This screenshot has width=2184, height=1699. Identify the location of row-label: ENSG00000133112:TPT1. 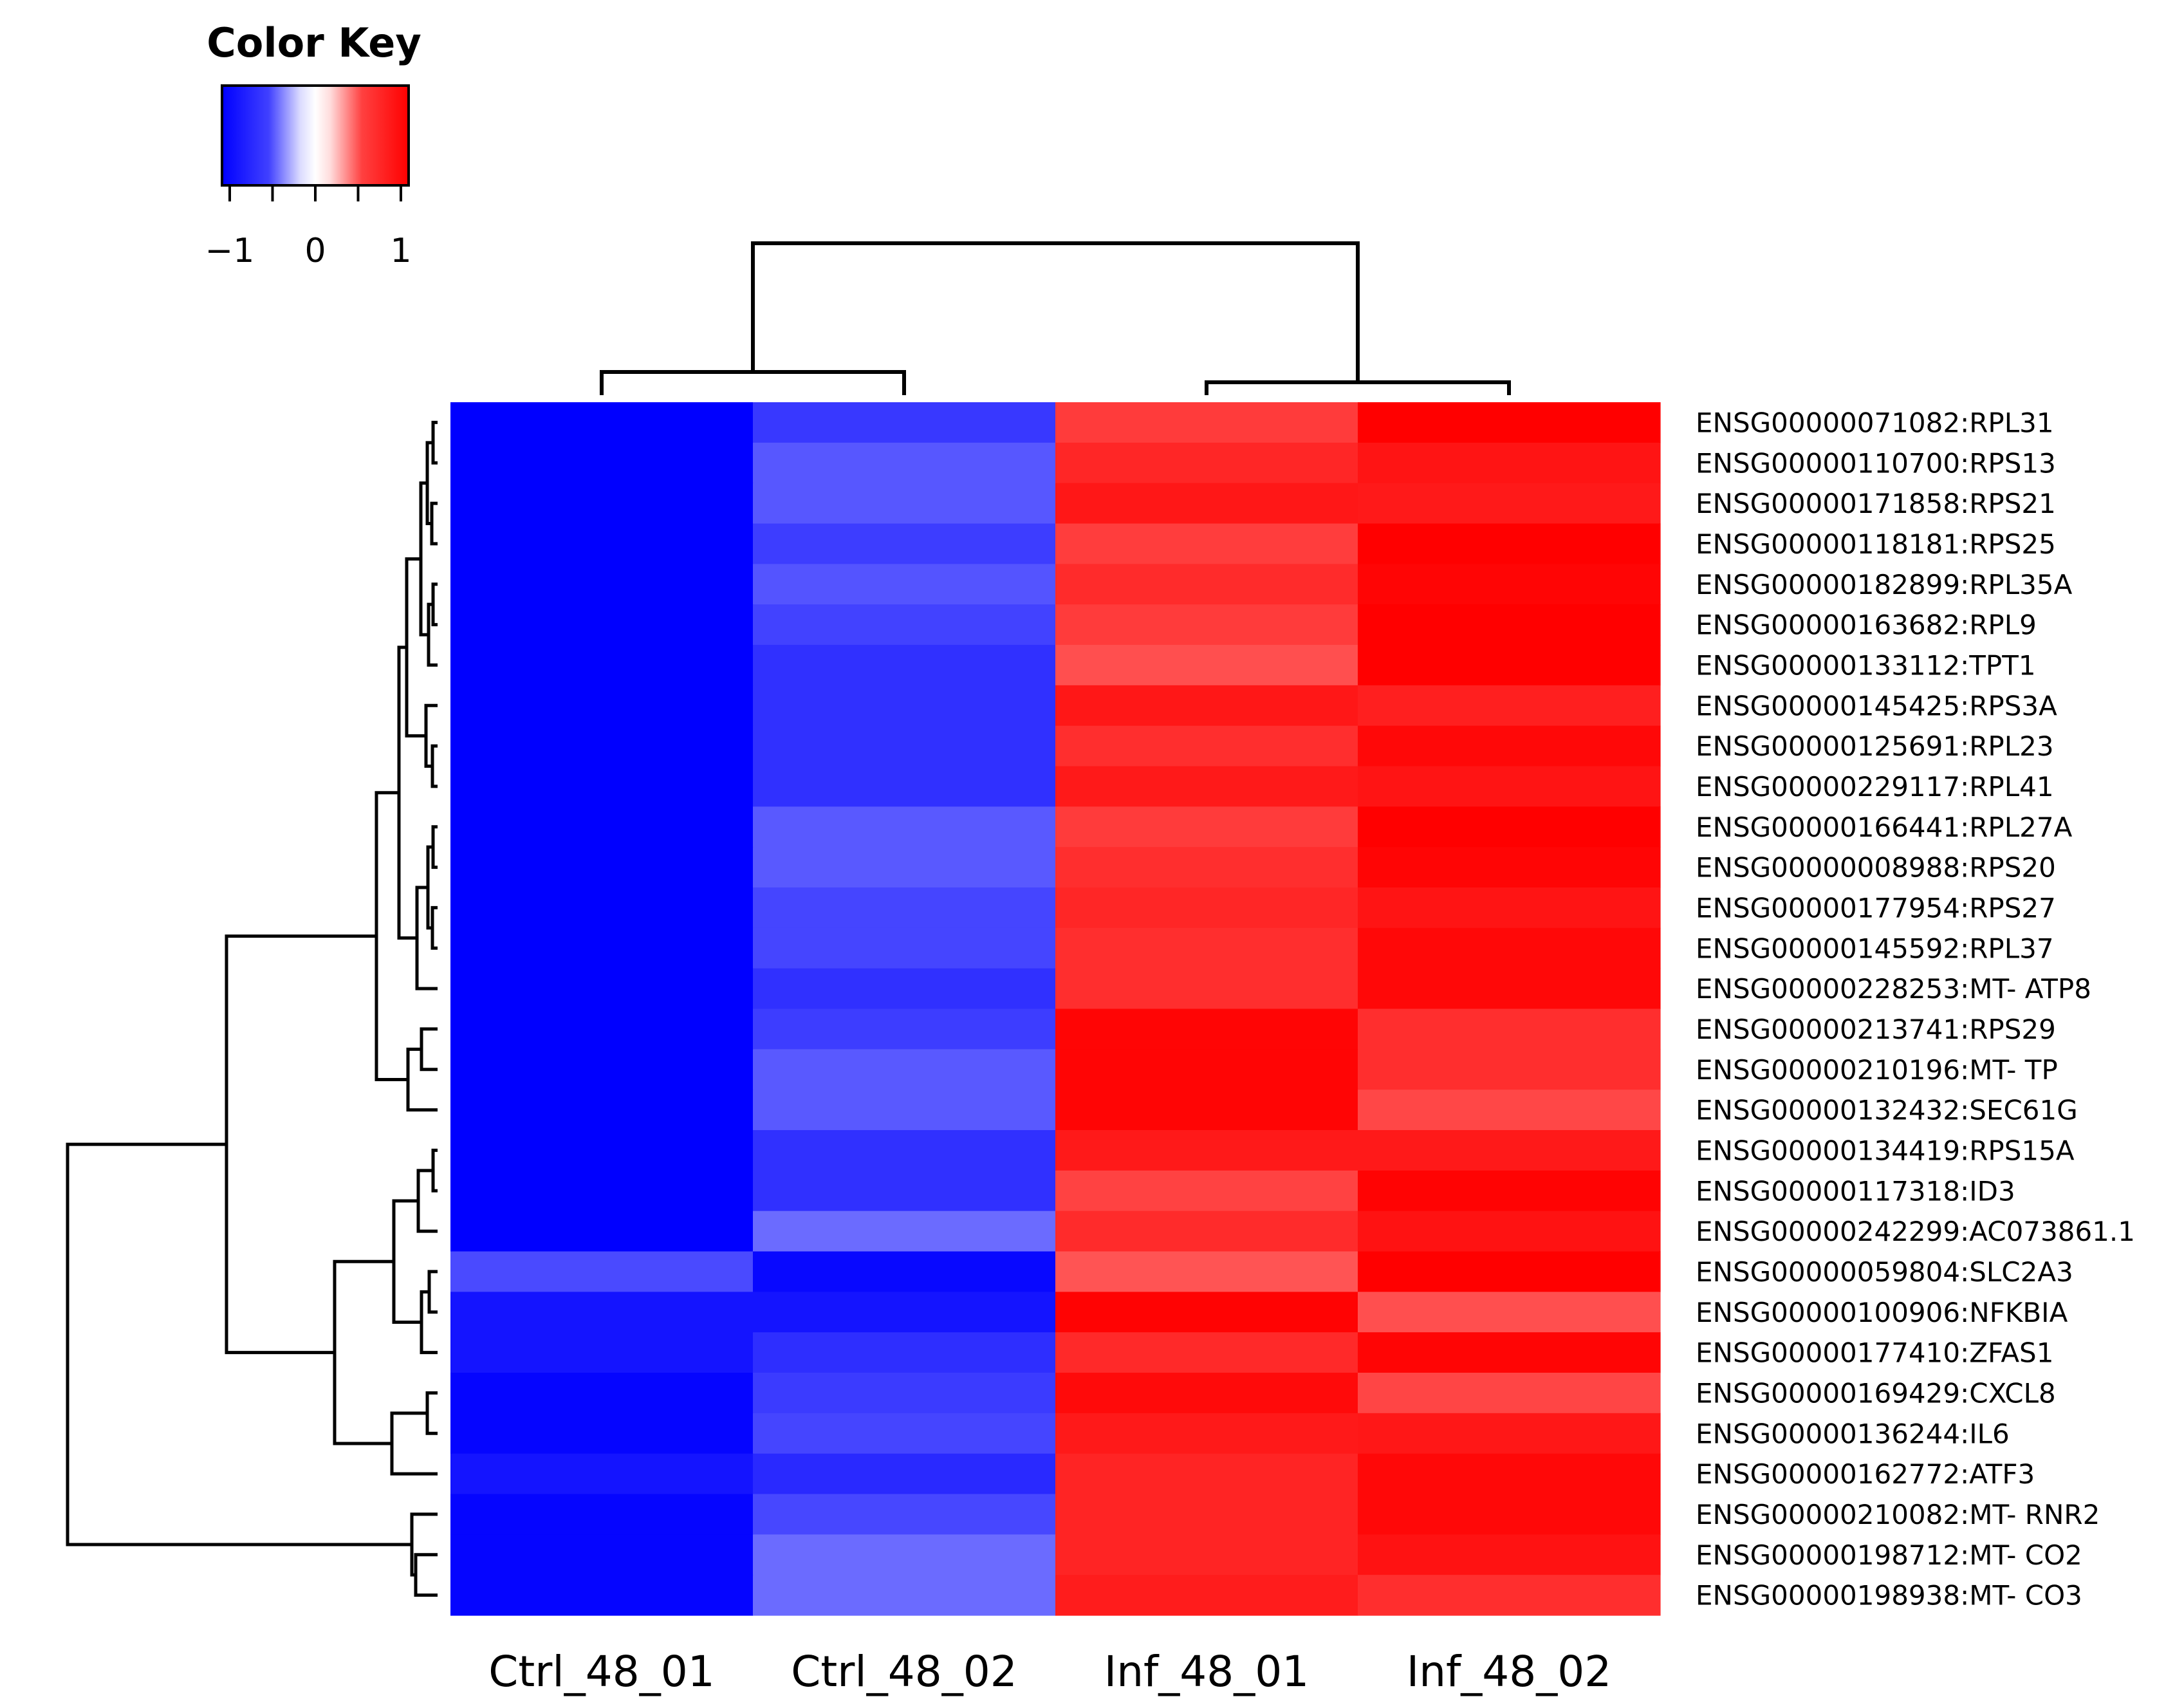
(1866, 665).